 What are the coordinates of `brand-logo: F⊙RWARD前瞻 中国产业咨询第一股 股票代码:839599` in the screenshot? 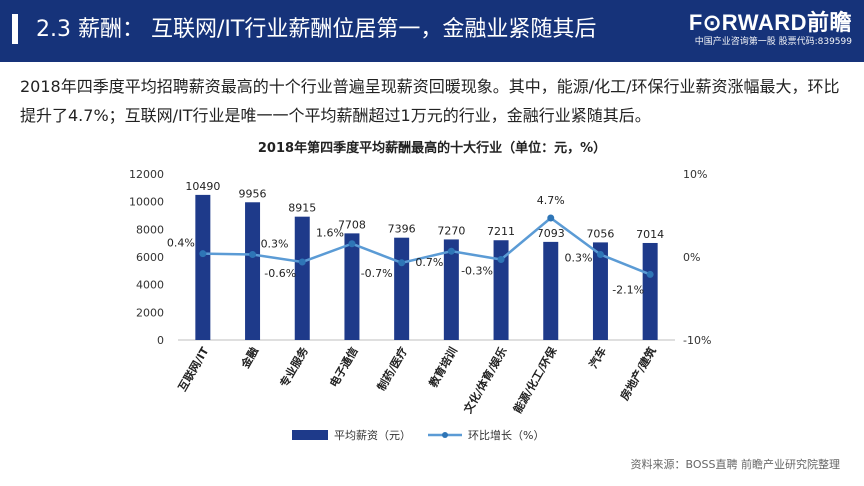 It's located at (767, 32).